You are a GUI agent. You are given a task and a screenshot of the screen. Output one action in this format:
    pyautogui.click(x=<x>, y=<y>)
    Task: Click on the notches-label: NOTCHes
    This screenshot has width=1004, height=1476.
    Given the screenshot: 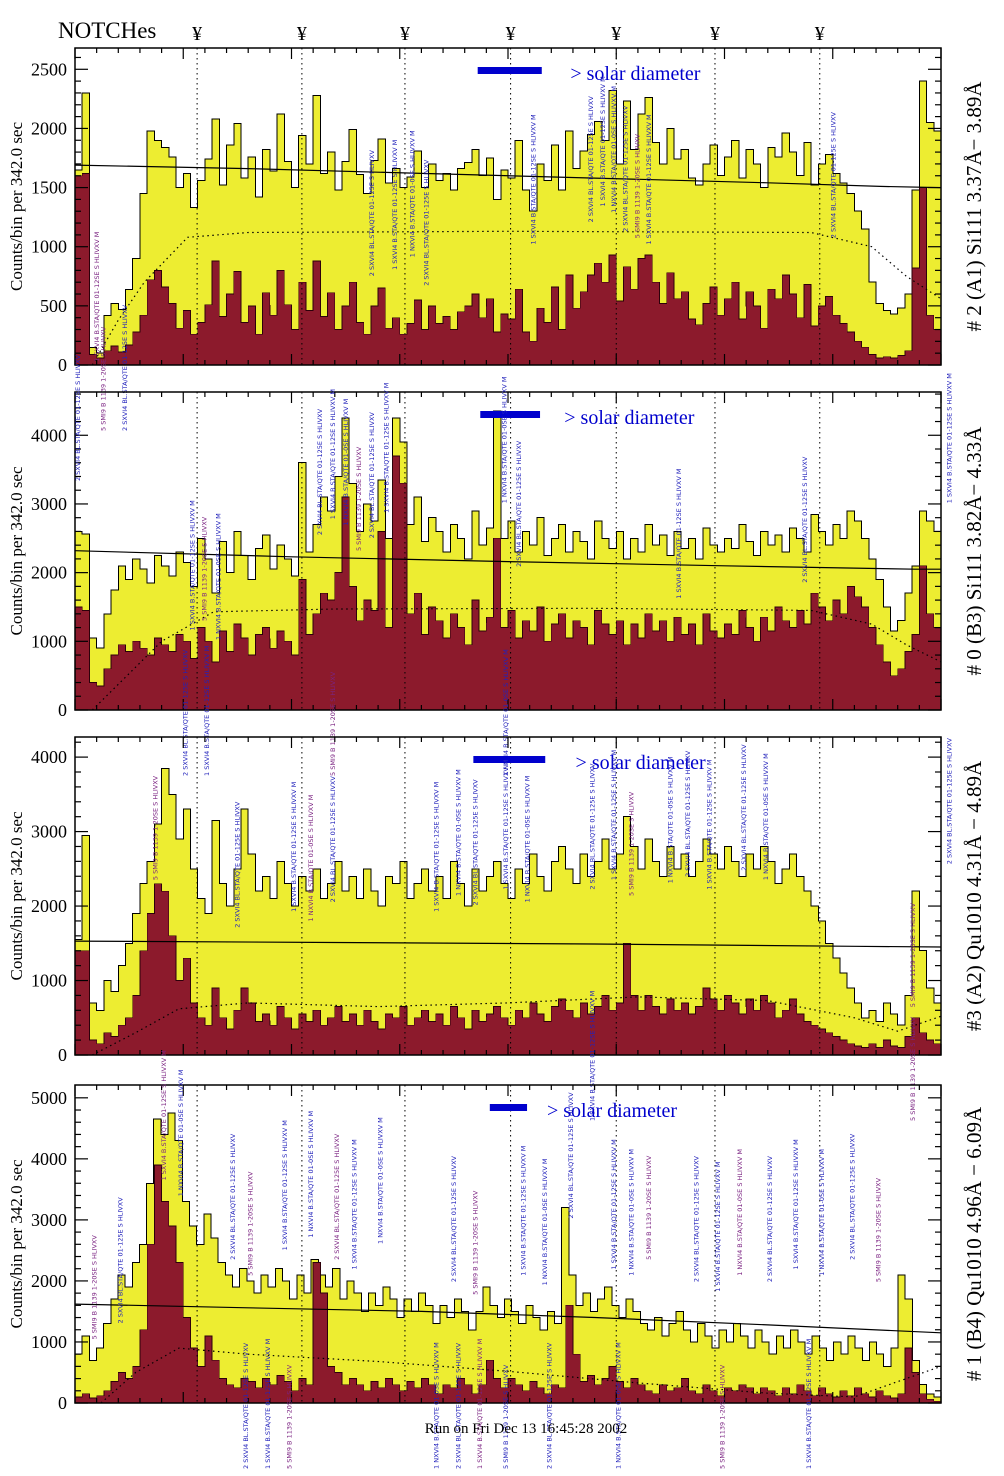 What is the action you would take?
    pyautogui.click(x=107, y=30)
    